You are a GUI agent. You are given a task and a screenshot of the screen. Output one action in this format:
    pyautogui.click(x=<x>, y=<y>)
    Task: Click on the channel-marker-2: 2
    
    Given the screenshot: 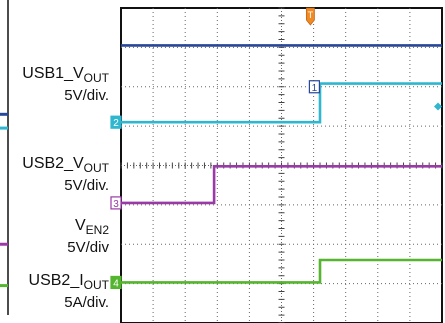 What is the action you would take?
    pyautogui.click(x=116, y=122)
    